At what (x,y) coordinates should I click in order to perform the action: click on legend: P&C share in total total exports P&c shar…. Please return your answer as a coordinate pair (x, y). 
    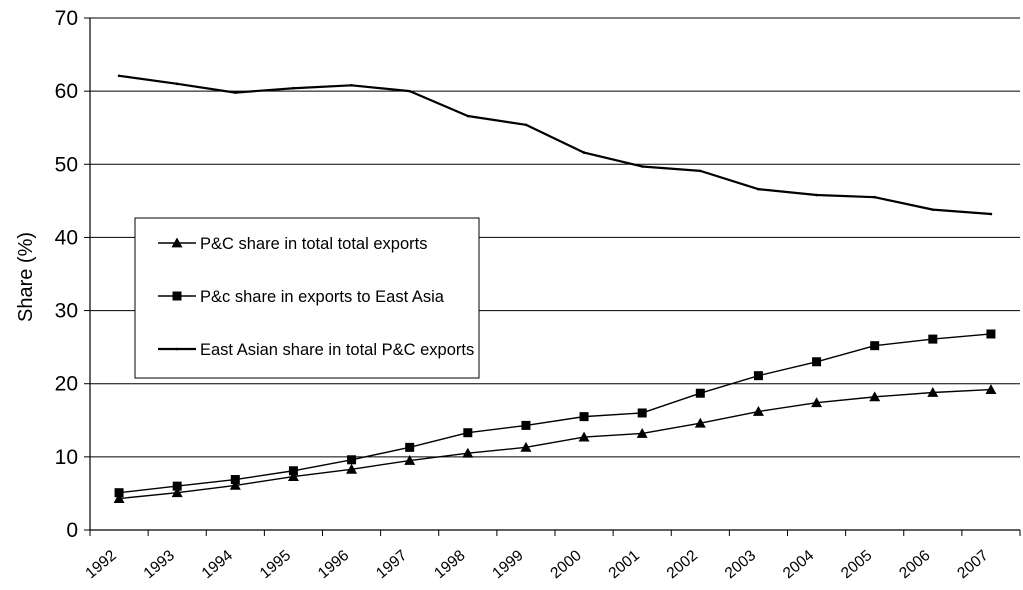
    Looking at the image, I should click on (307, 298).